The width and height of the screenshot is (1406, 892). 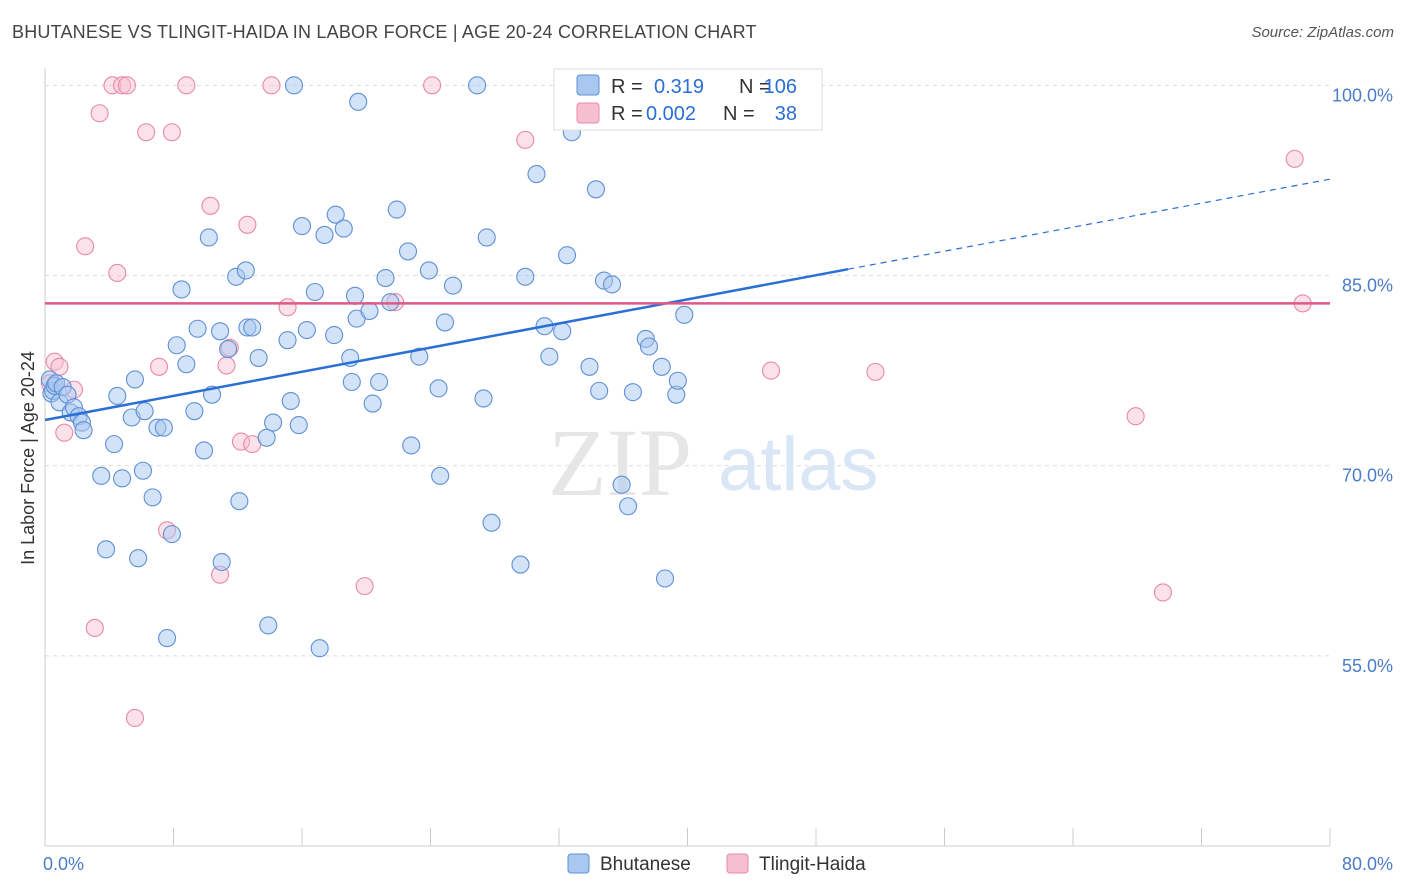 I want to click on legend-n-value-blue: 106, so click(x=780, y=87).